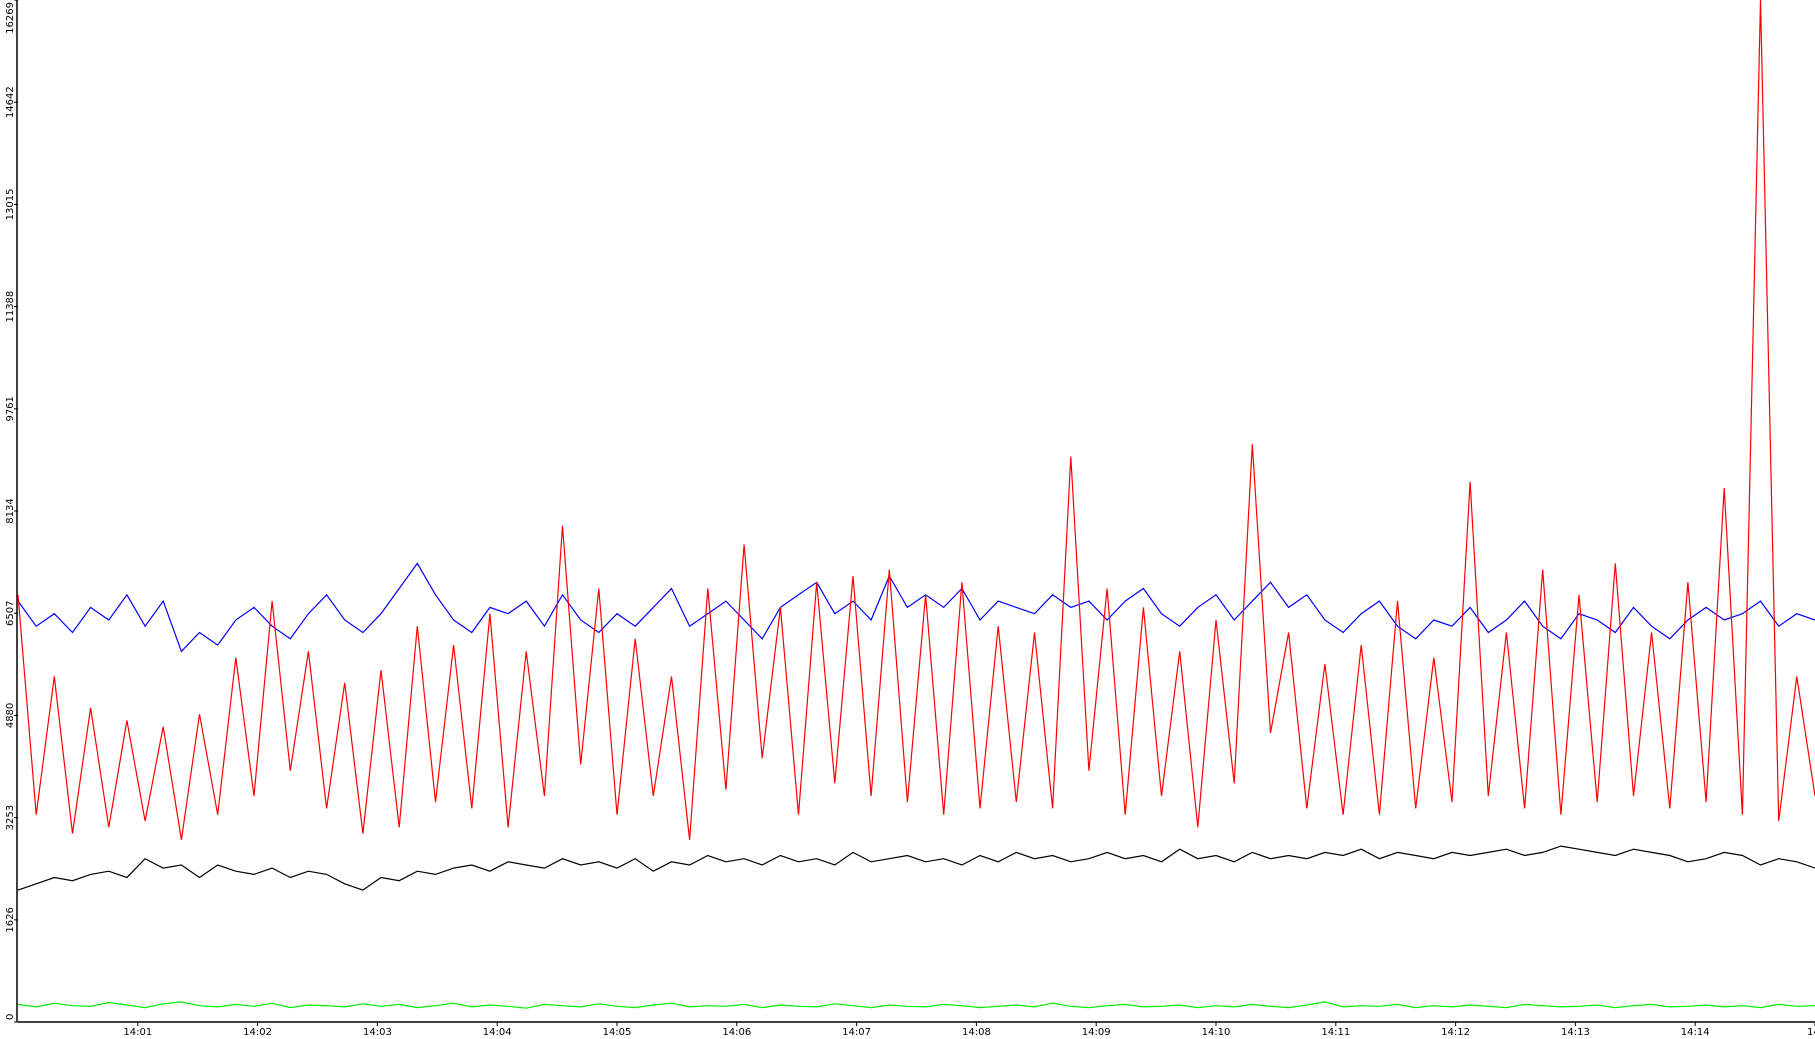  What do you see at coordinates (10, 1017) in the screenshot?
I see `y-tick-label: 0` at bounding box center [10, 1017].